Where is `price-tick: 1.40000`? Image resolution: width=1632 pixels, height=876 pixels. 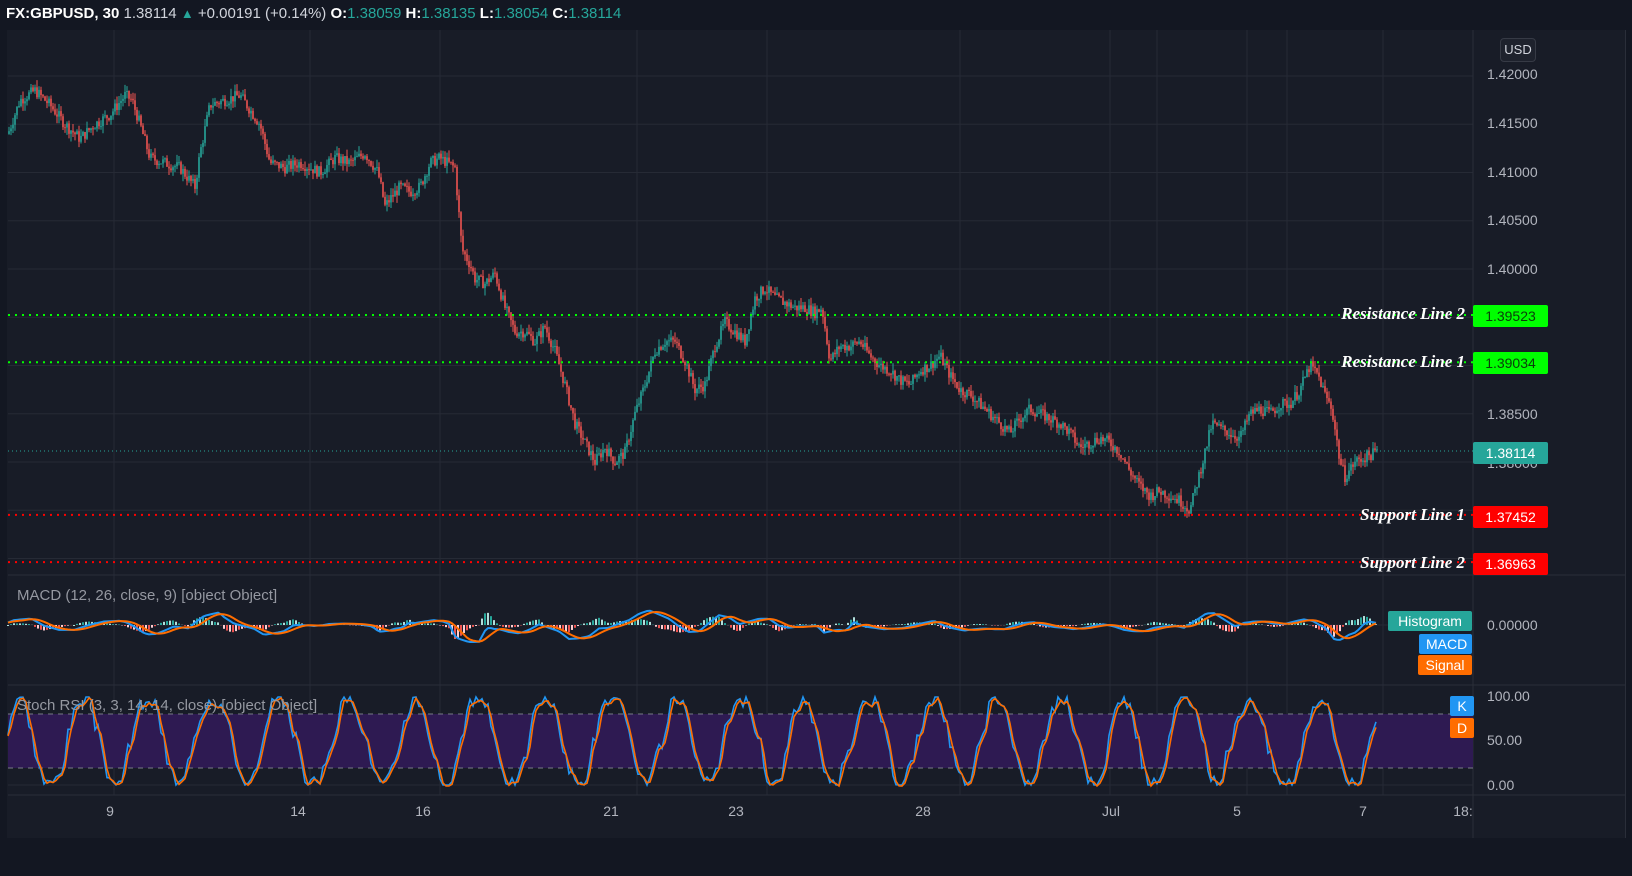 price-tick: 1.40000 is located at coordinates (1512, 269).